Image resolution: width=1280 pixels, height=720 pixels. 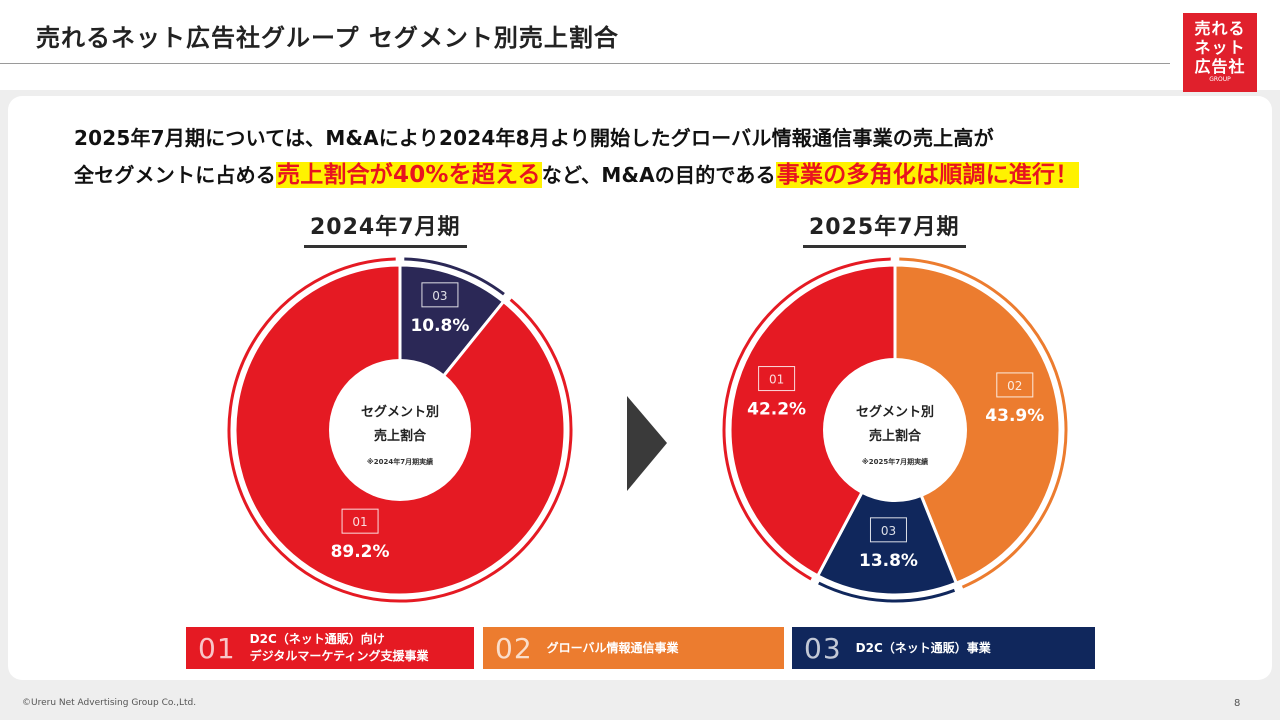 I want to click on slice-value-label-1-03: 13.8%, so click(x=888, y=561).